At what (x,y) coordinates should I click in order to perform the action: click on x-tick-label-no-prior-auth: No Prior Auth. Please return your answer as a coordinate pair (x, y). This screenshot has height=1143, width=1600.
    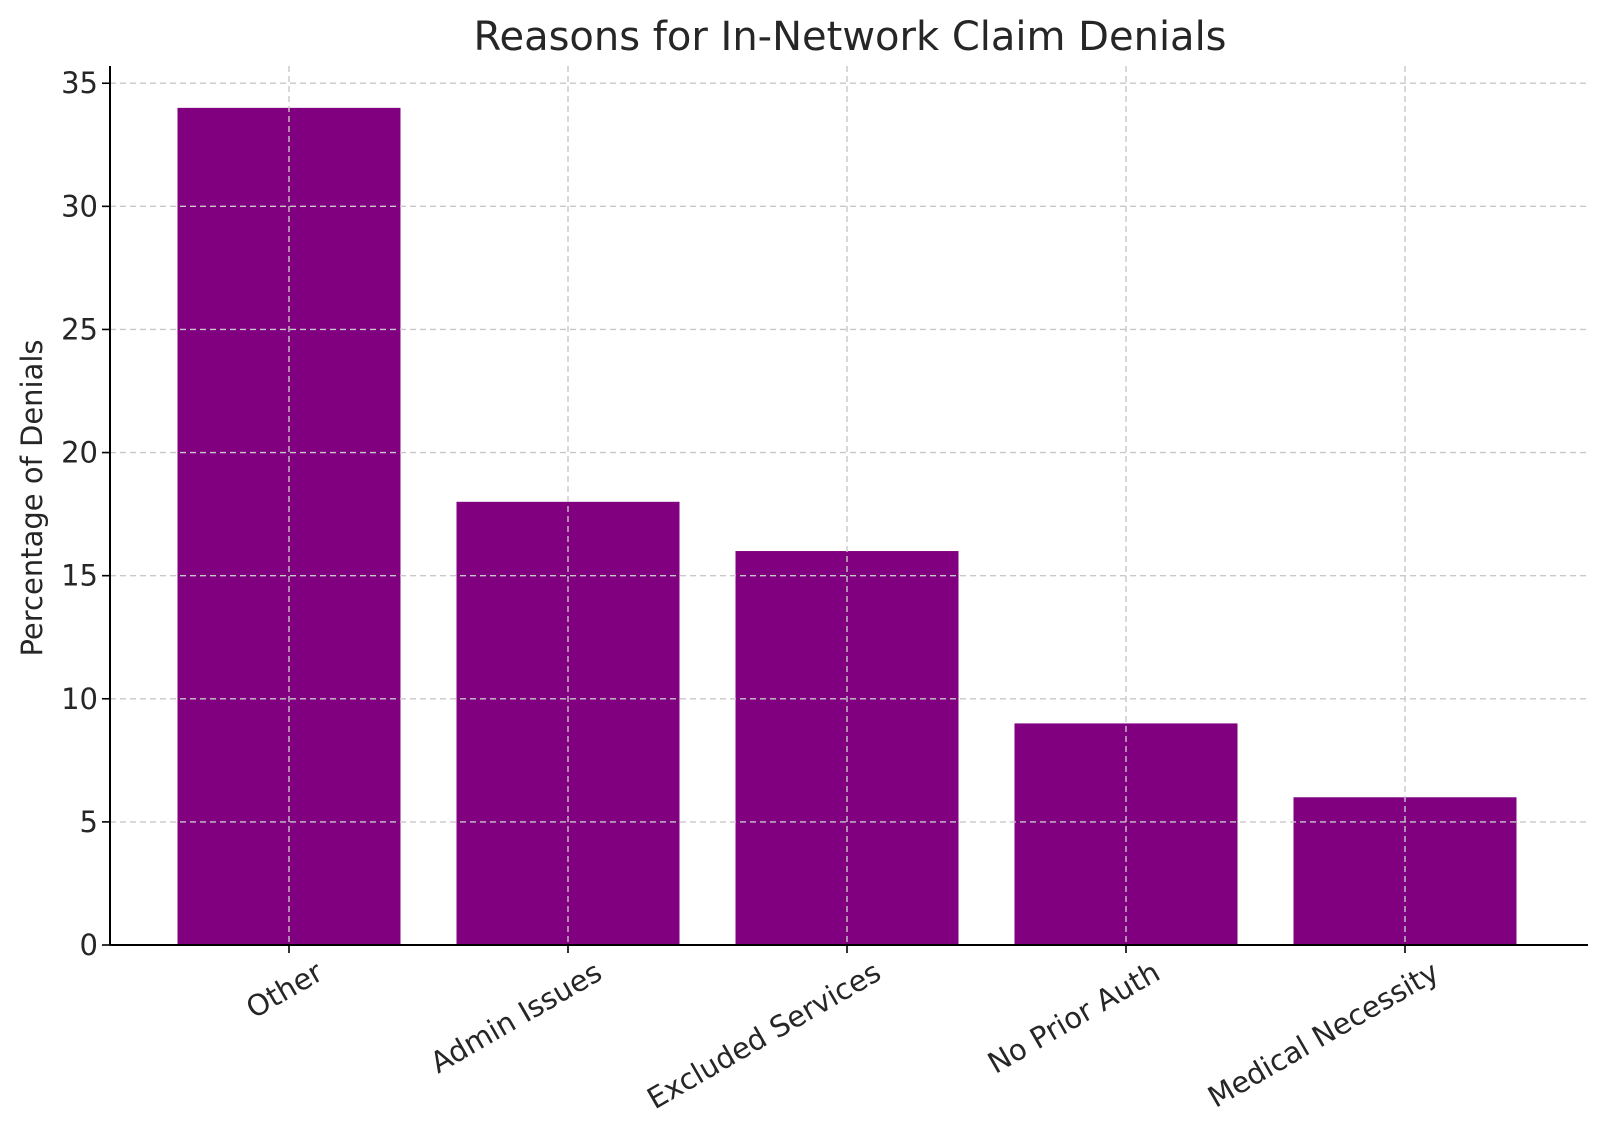
    Looking at the image, I should click on (1074, 1018).